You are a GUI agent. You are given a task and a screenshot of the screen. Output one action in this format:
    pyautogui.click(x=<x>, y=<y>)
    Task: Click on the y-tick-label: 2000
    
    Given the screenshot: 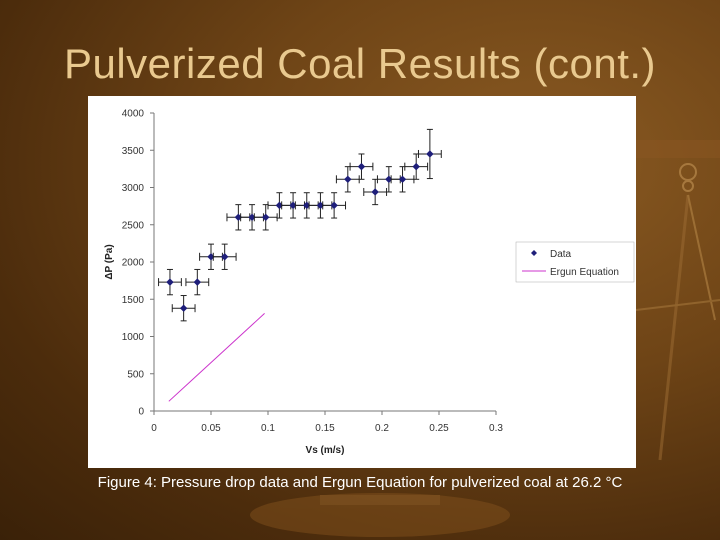 What is the action you would take?
    pyautogui.click(x=133, y=263)
    